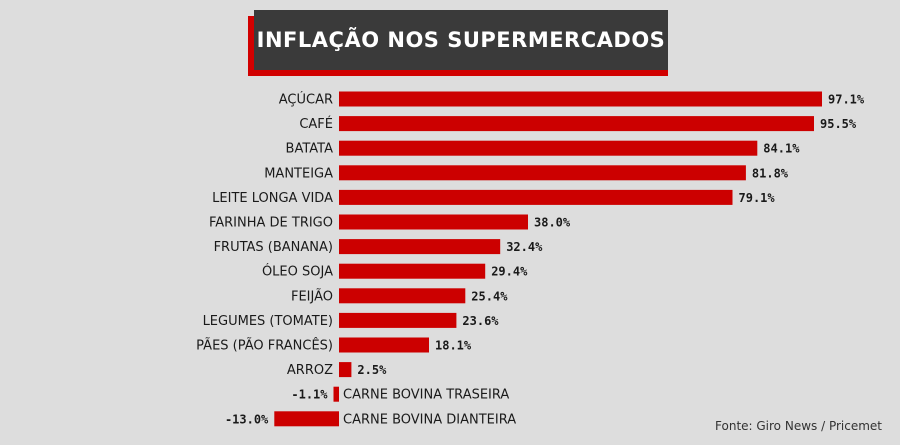  Describe the element at coordinates (509, 272) in the screenshot. I see `value-label: 29.4%` at that location.